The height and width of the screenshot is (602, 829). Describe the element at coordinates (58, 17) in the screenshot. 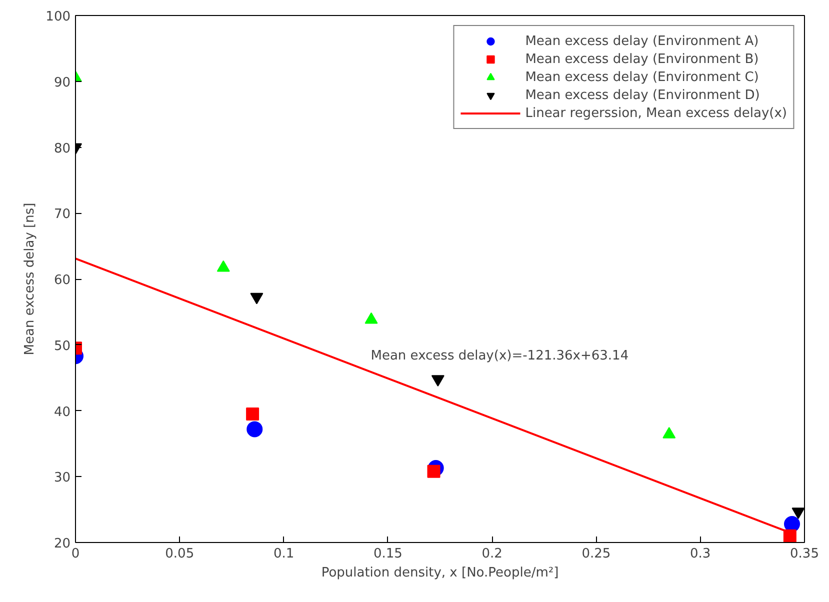

I see `y-tick-label: 100` at that location.